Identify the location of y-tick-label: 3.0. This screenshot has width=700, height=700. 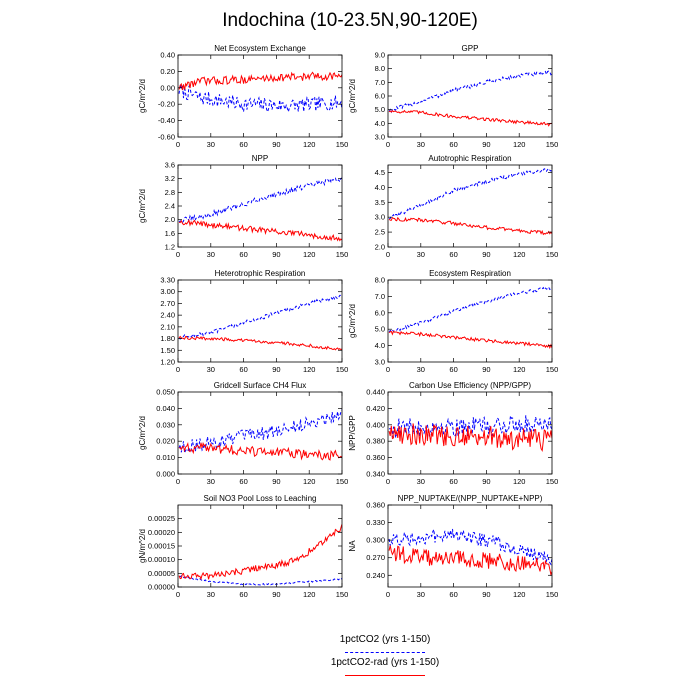
(380, 217).